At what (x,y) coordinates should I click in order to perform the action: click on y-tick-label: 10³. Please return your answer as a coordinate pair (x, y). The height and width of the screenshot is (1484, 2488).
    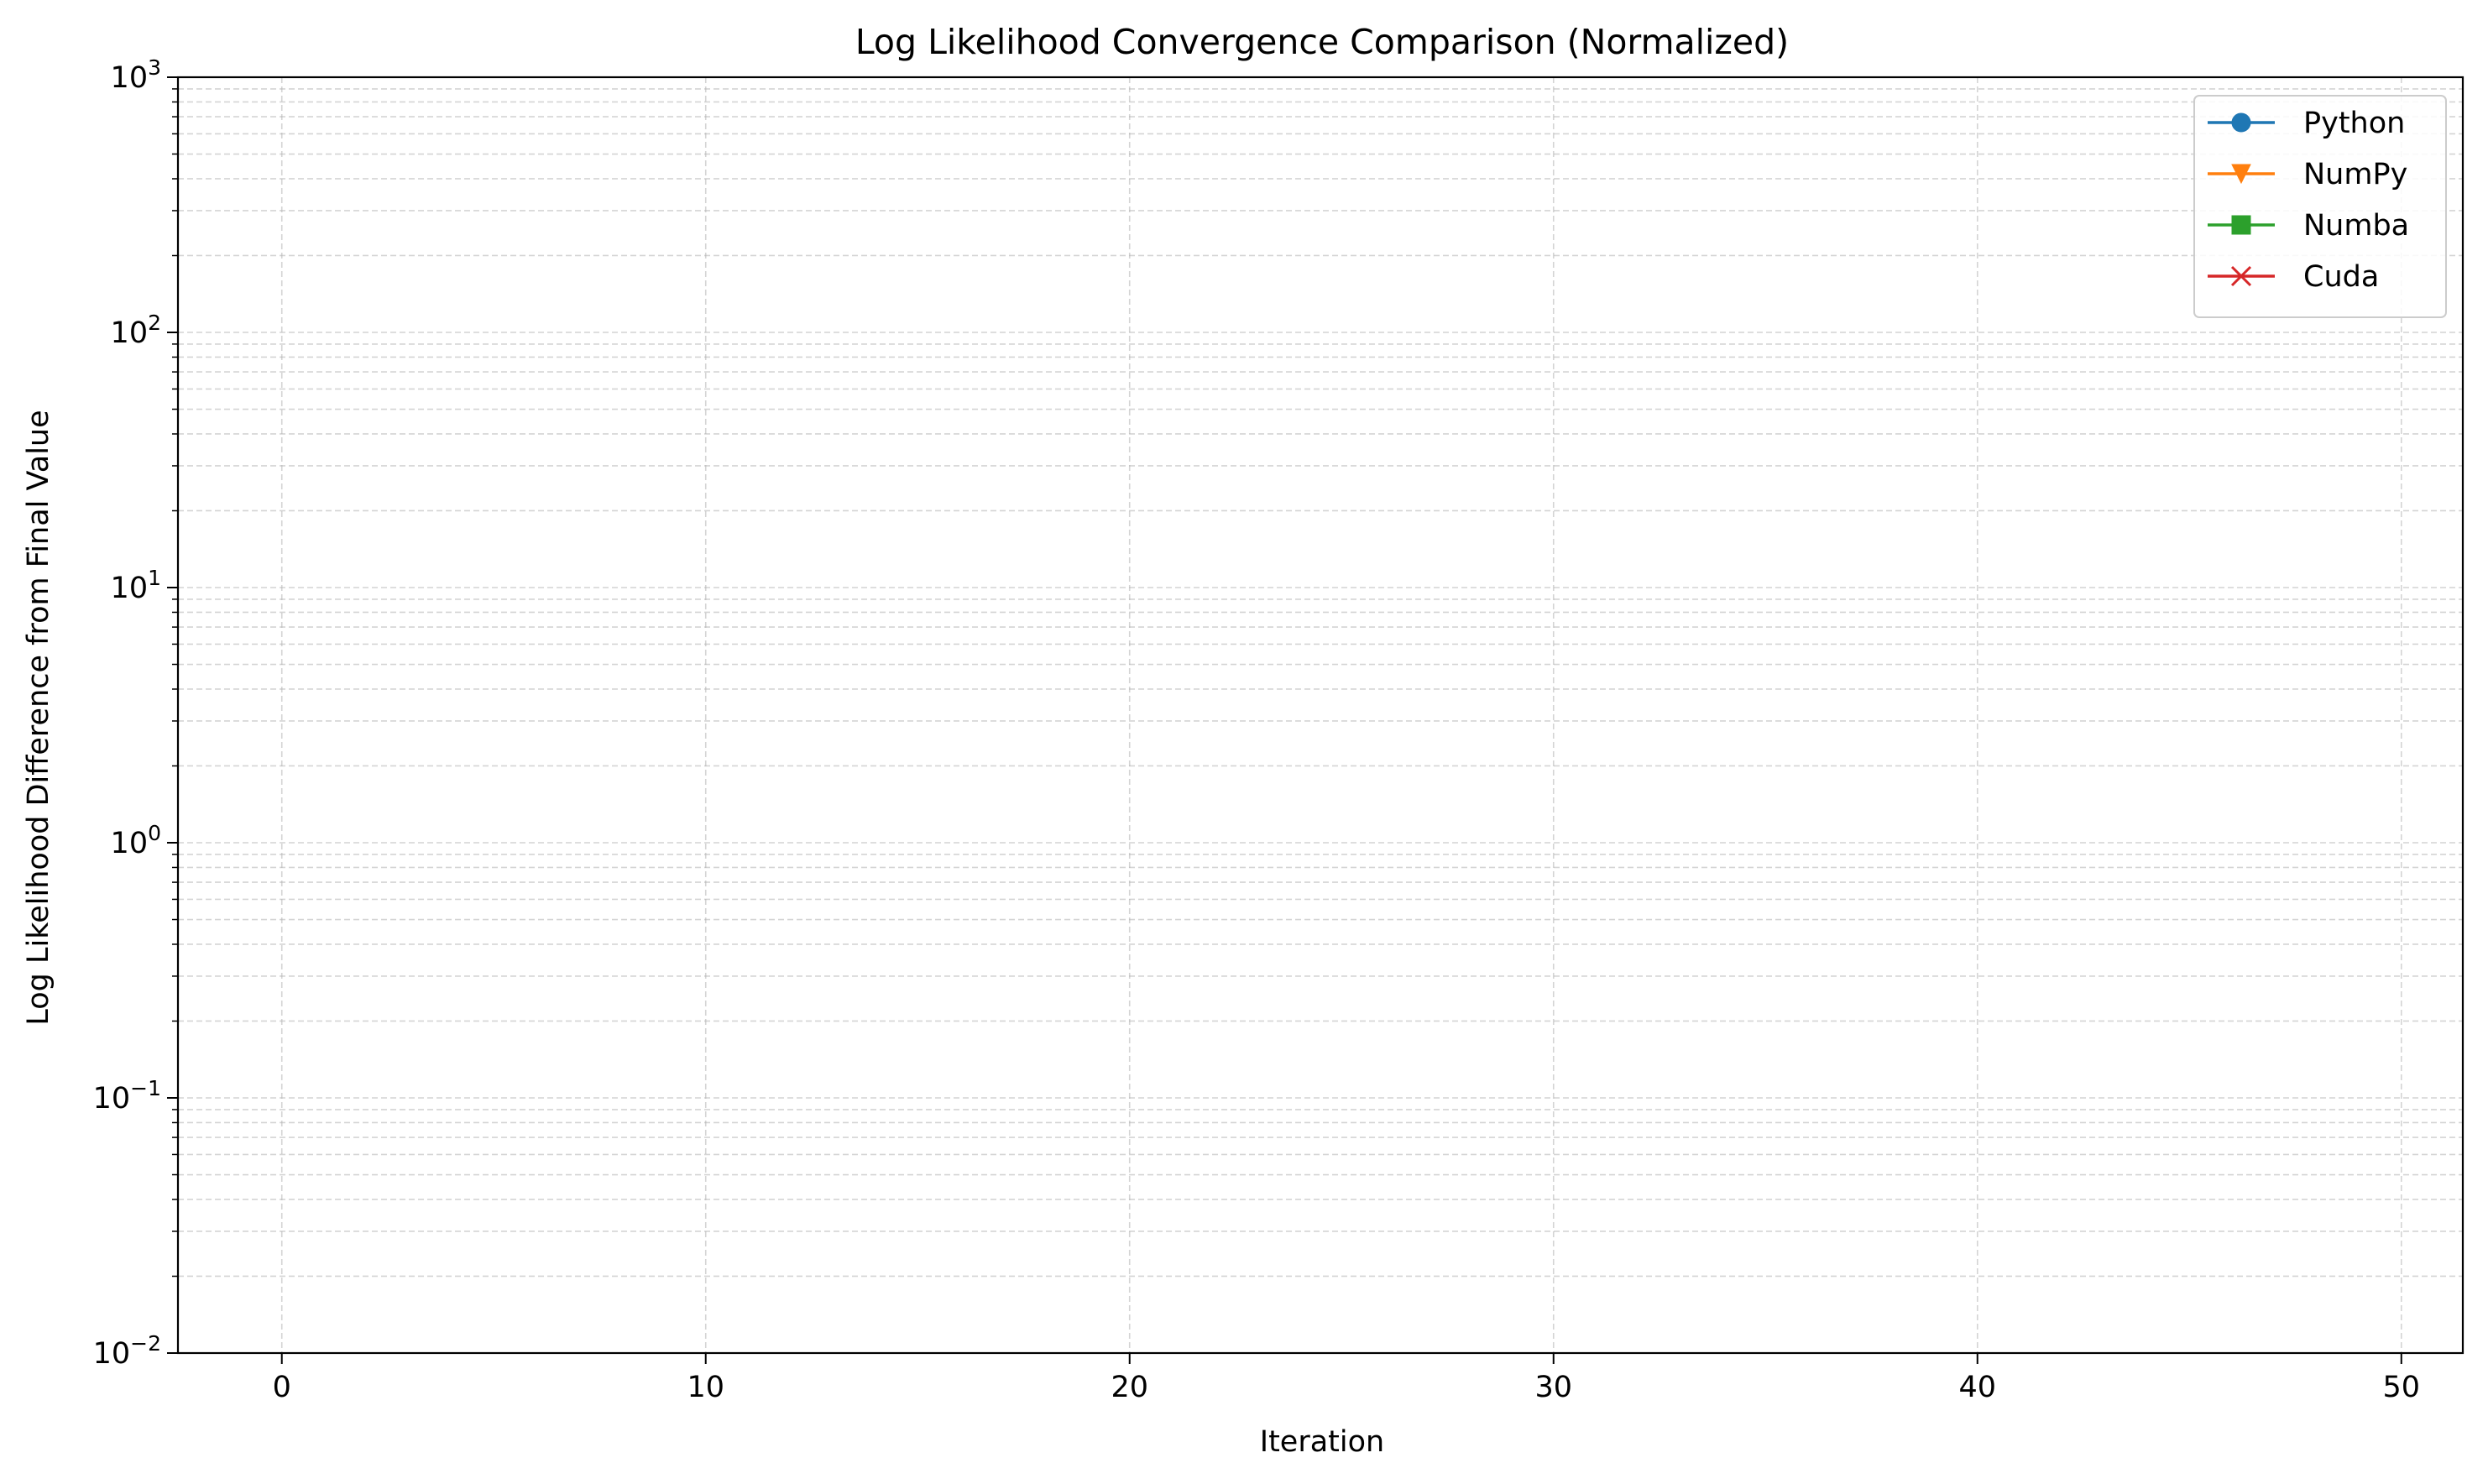
    Looking at the image, I should click on (136, 75).